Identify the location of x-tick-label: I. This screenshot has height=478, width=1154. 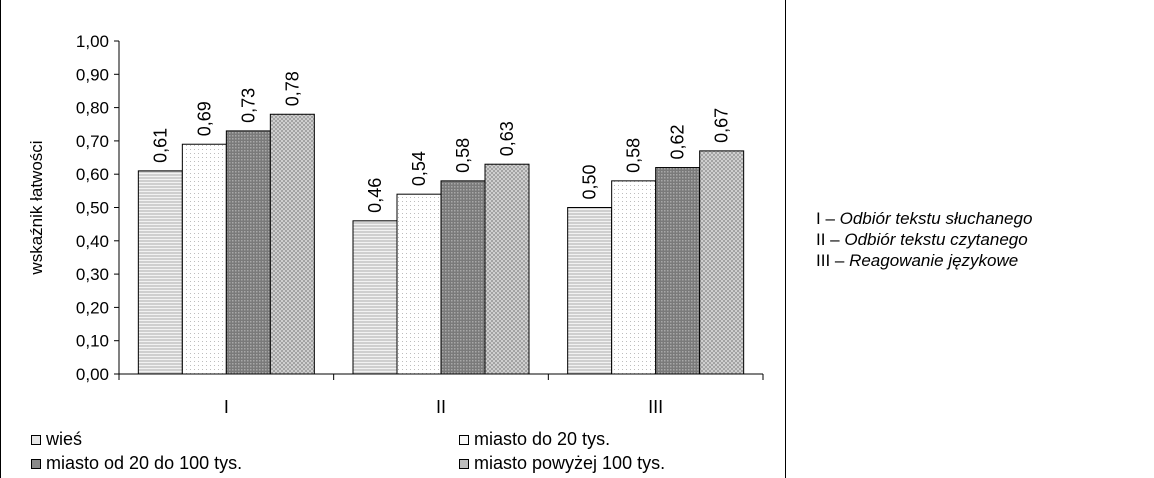
(226, 407).